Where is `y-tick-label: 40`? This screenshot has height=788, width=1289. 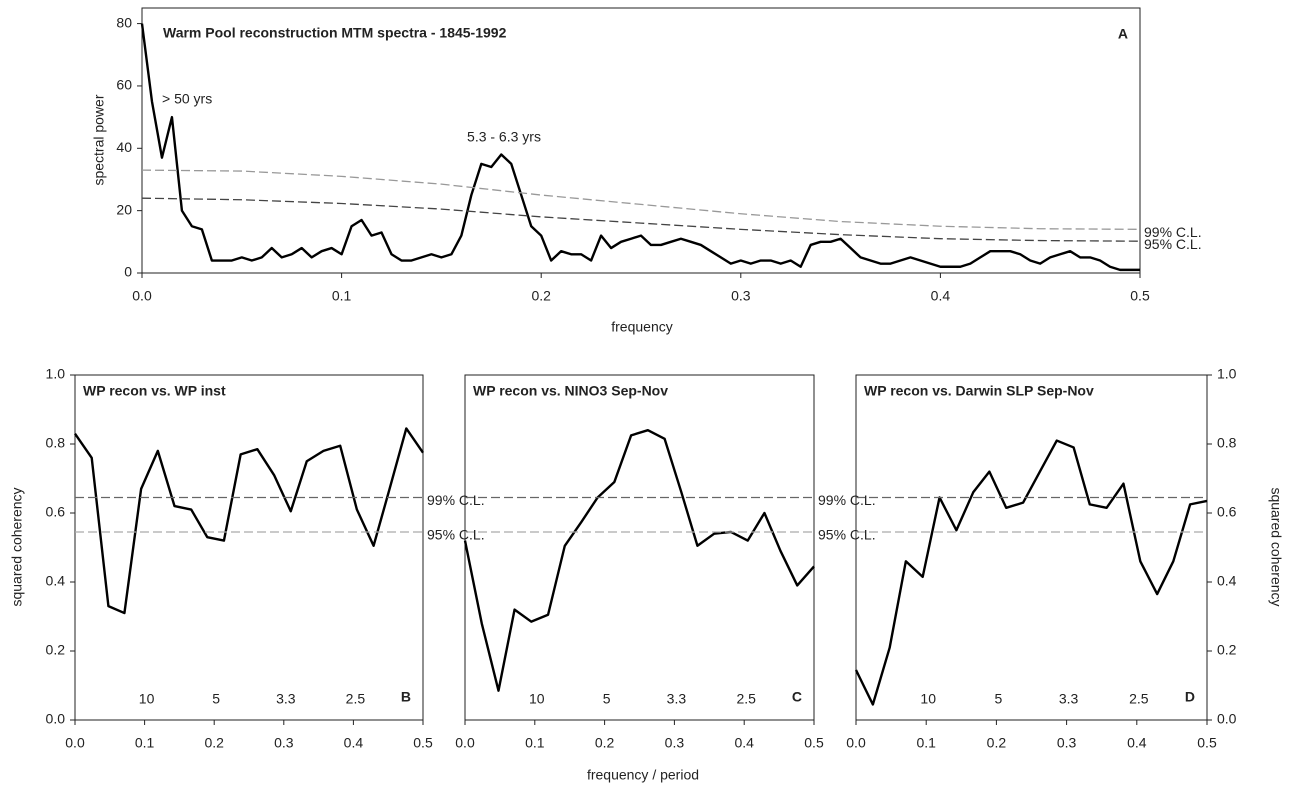 y-tick-label: 40 is located at coordinates (124, 147).